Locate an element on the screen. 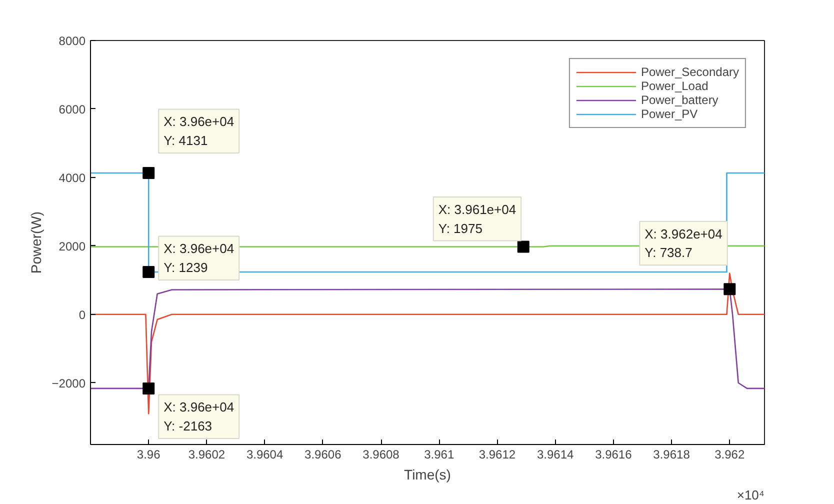 The height and width of the screenshot is (504, 834). x-tick-label: 3.96 is located at coordinates (148, 455).